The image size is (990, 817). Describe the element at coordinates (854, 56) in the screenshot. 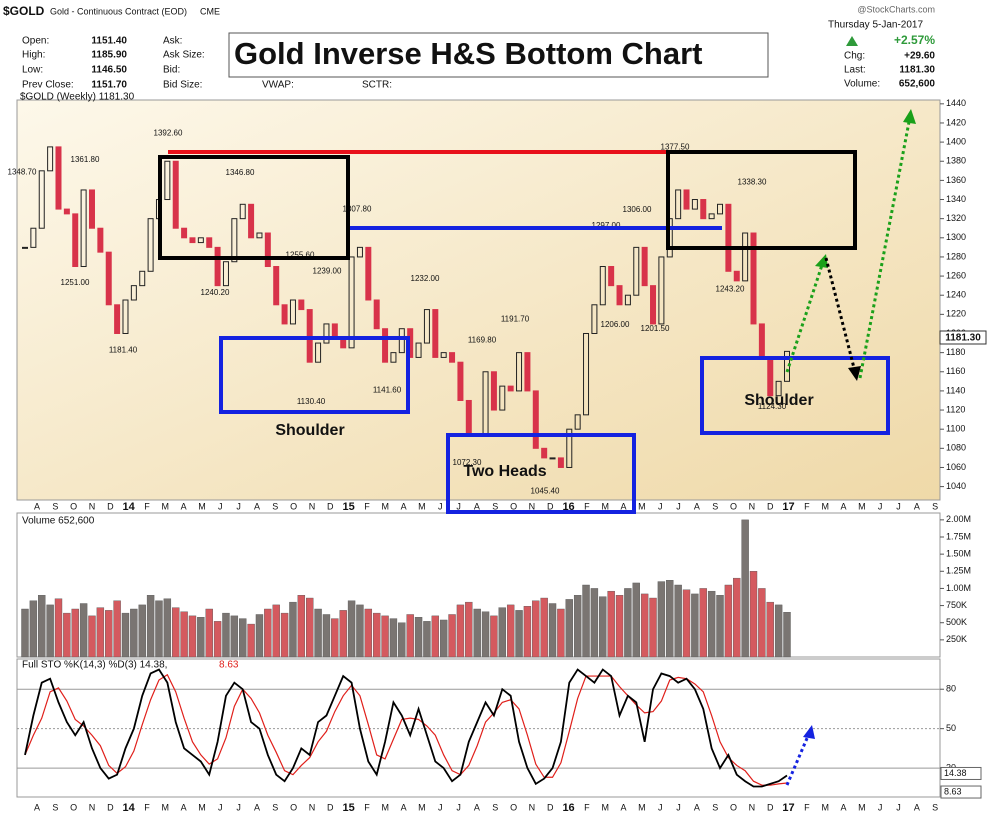

I see `label: Chg:` at that location.